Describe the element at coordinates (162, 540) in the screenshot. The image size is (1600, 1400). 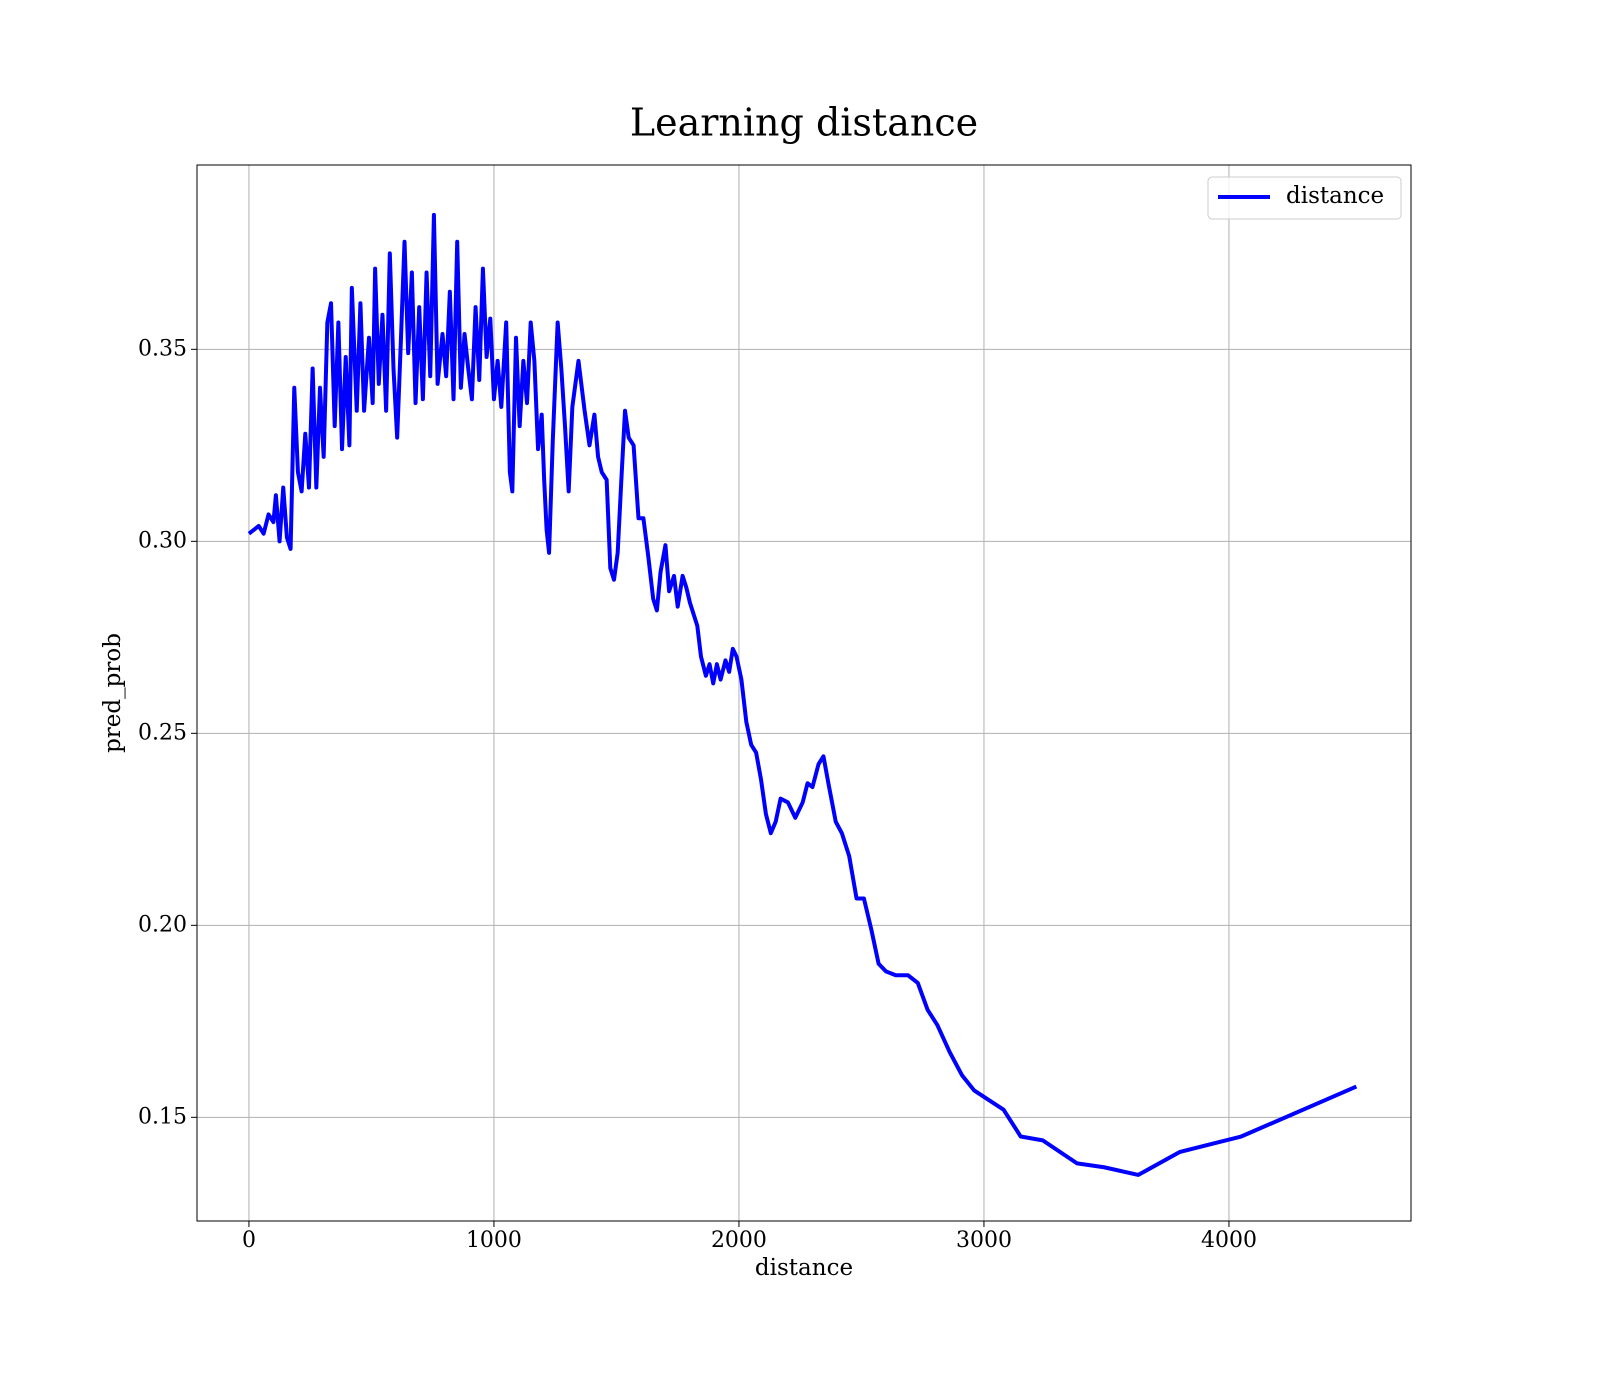
I see `y-tick-label: 0.30` at that location.